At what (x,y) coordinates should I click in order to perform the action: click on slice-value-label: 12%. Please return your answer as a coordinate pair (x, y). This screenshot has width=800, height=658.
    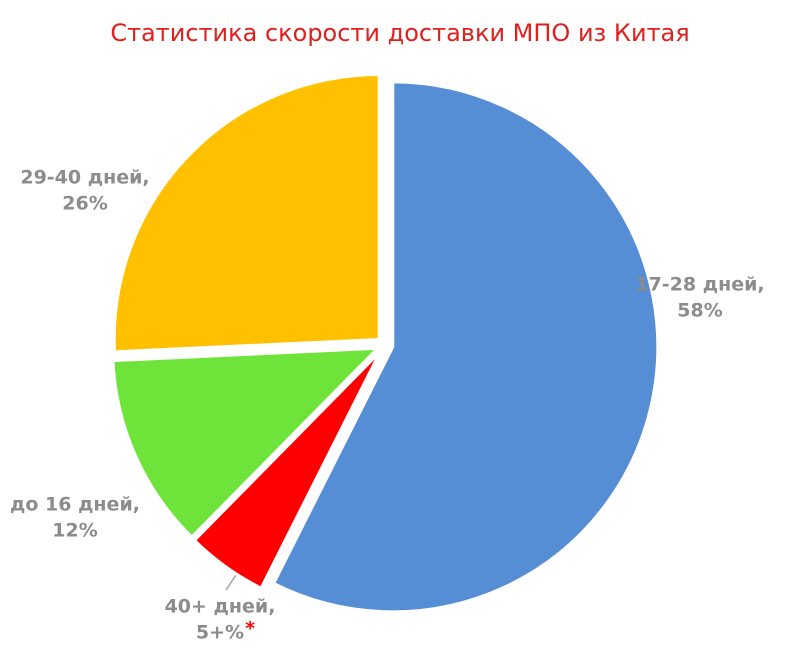
    Looking at the image, I should click on (74, 531).